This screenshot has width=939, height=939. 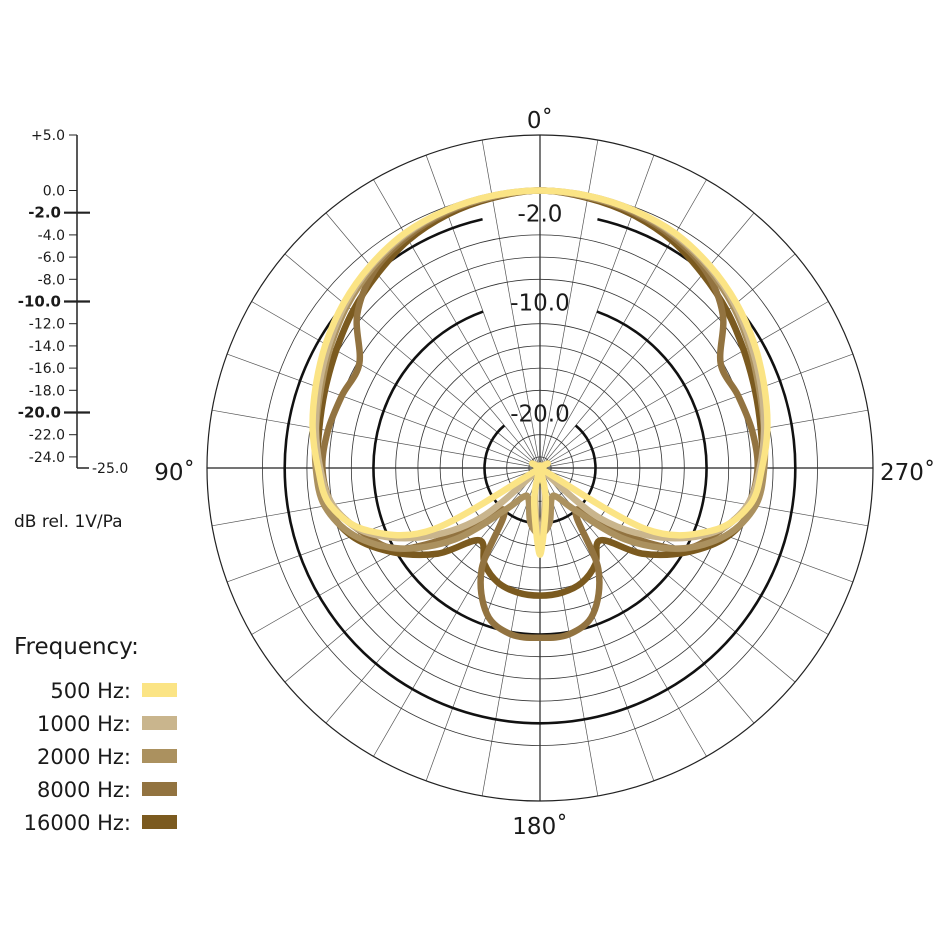 What do you see at coordinates (174, 472) in the screenshot?
I see `angle-label-90: 90˚` at bounding box center [174, 472].